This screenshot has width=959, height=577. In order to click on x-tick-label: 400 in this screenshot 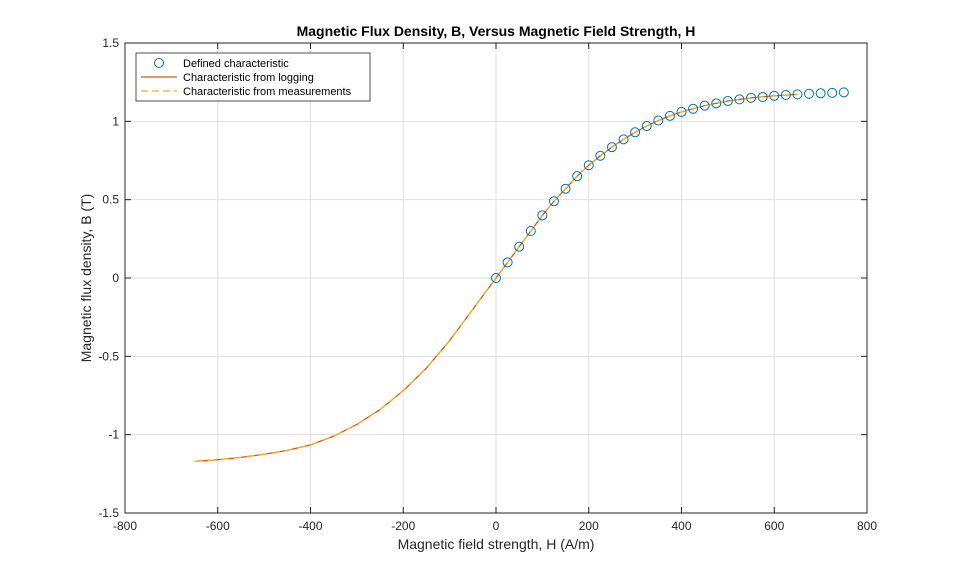, I will do `click(681, 526)`.